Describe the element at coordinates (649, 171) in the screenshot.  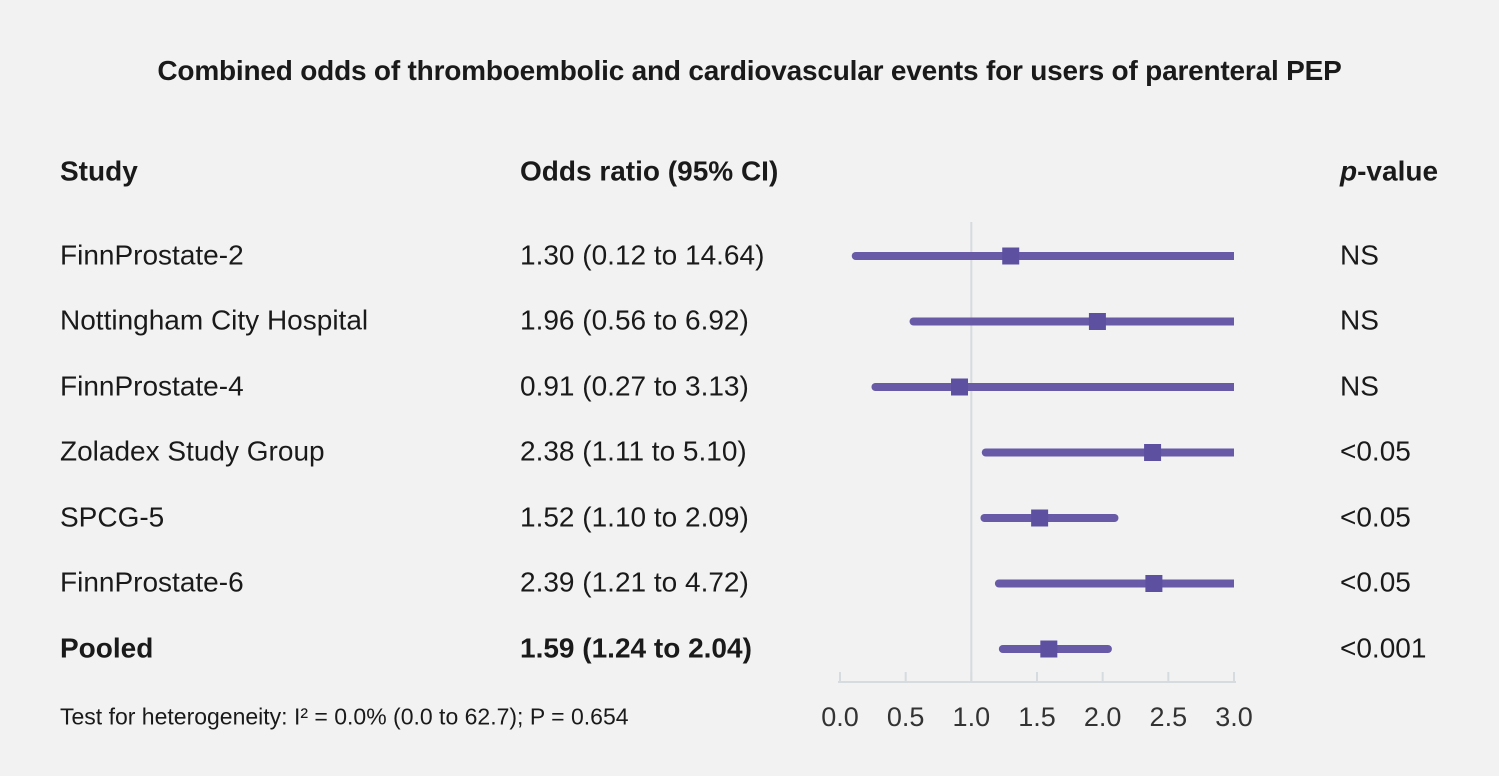
I see `column-header-odds-ratio: Odds ratio (95% CI)` at that location.